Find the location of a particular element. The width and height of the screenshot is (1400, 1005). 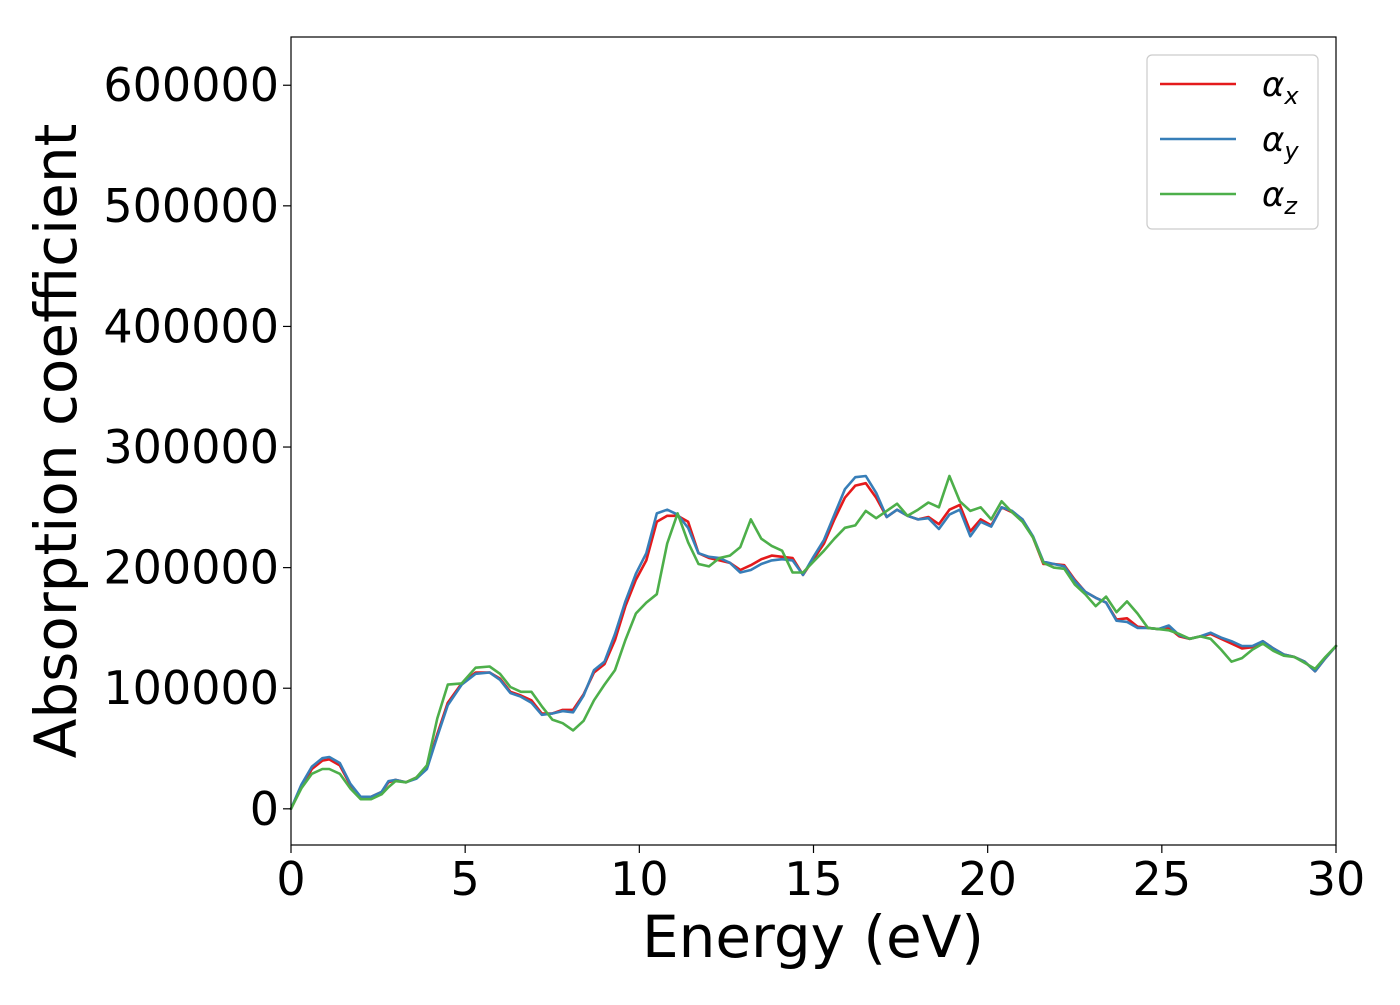

x-tick-label: 5 is located at coordinates (465, 879).